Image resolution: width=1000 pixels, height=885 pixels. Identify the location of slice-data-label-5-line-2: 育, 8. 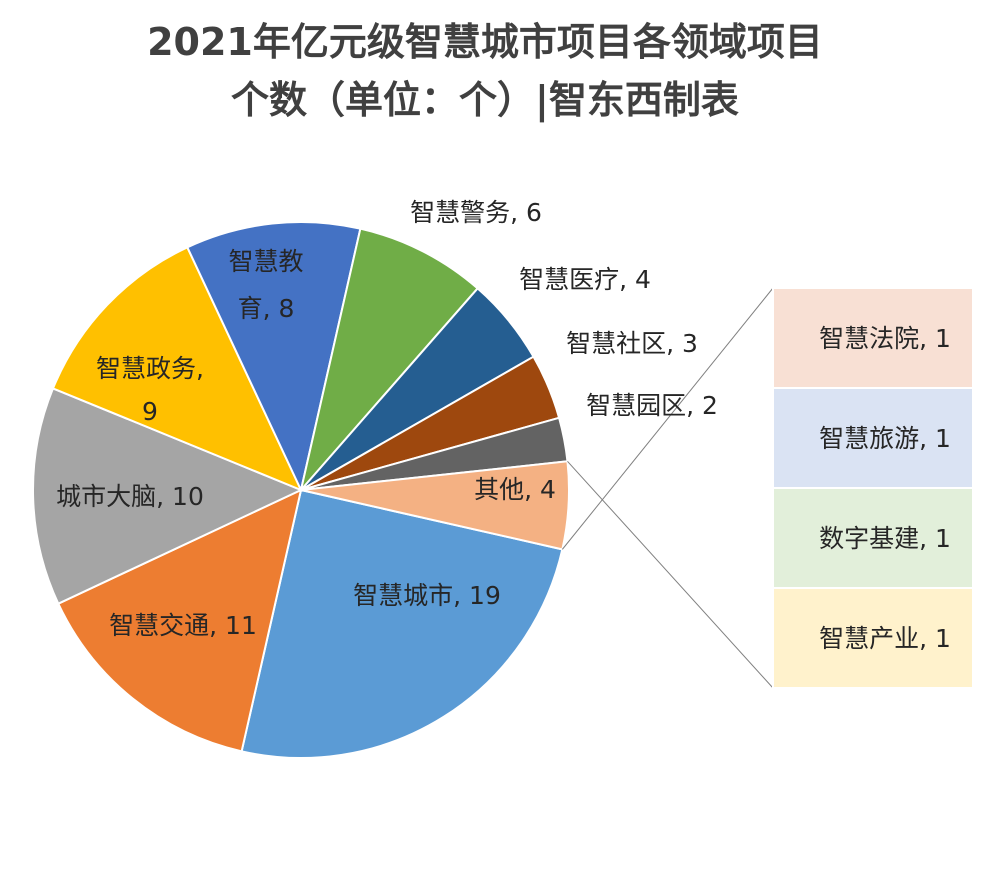
(266, 308).